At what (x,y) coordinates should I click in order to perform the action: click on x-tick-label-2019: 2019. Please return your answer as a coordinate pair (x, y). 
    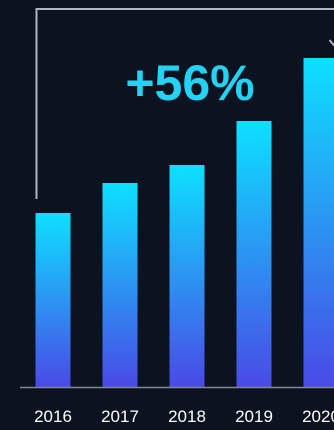
    Looking at the image, I should click on (254, 416).